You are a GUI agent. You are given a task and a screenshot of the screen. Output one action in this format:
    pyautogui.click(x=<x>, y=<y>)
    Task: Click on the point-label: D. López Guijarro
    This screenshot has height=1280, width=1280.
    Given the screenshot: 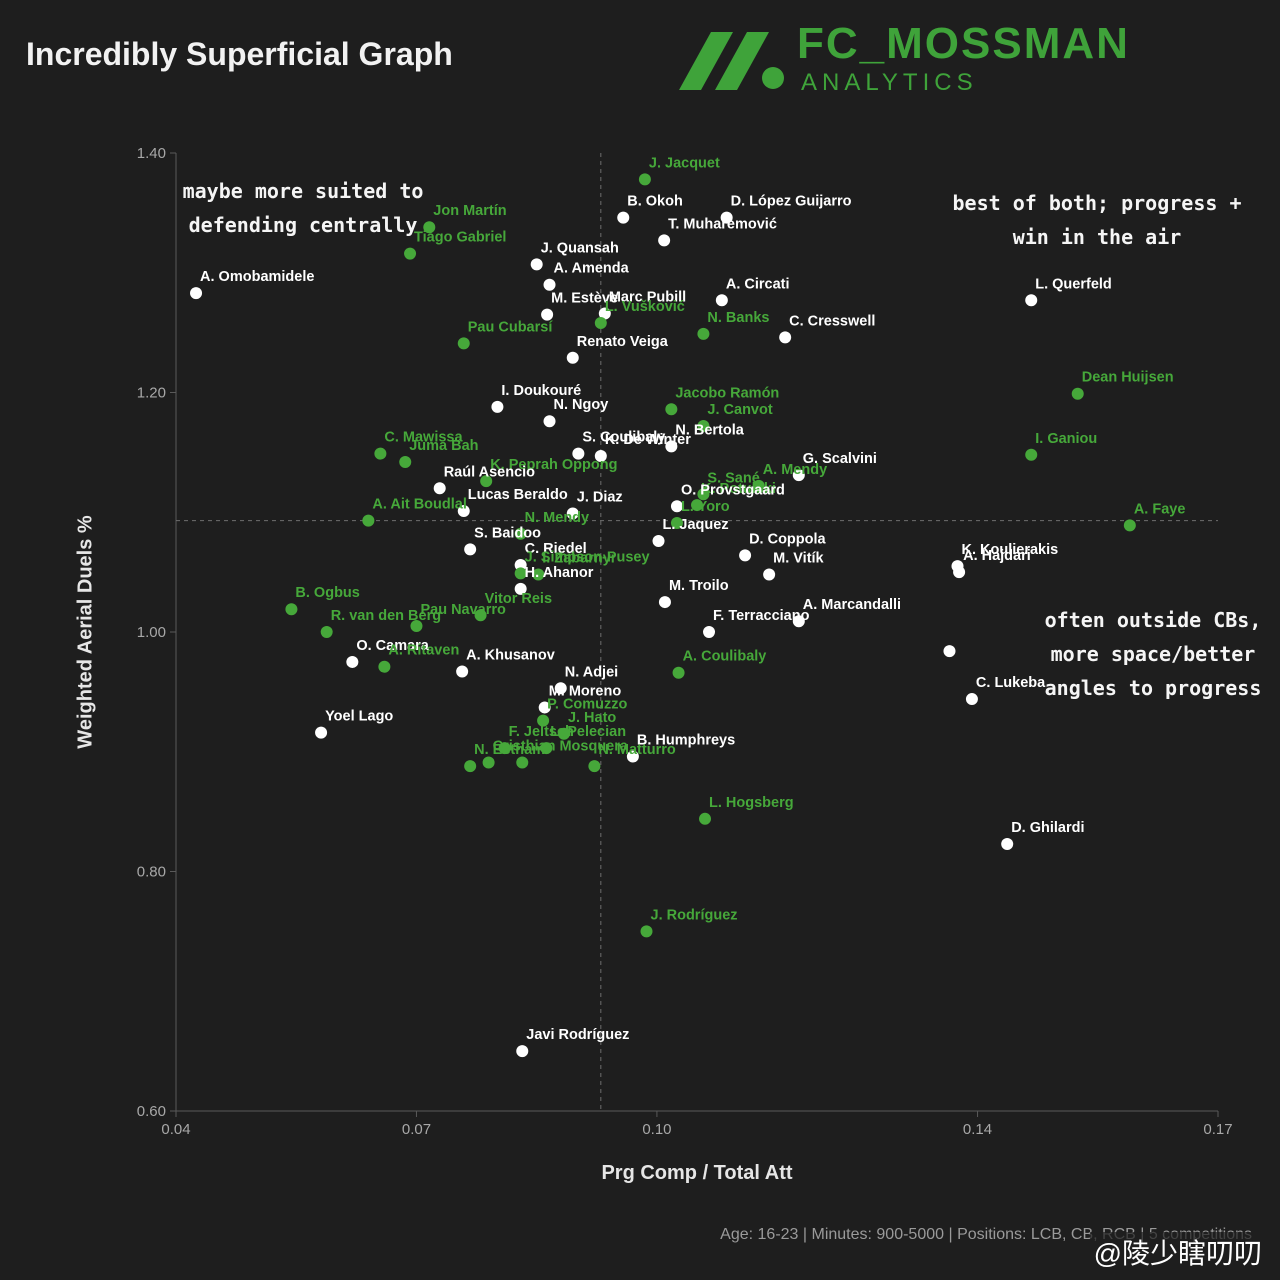 What is the action you would take?
    pyautogui.click(x=791, y=202)
    